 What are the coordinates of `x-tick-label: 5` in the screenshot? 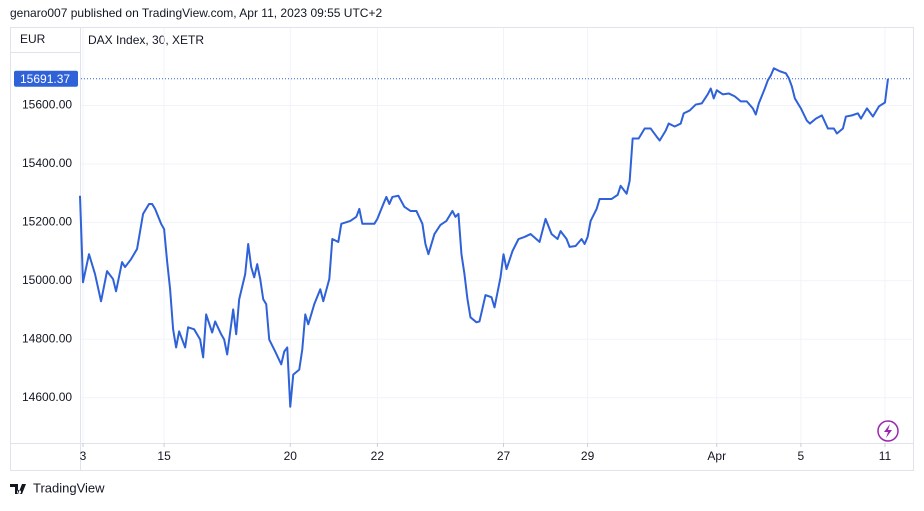 It's located at (801, 456).